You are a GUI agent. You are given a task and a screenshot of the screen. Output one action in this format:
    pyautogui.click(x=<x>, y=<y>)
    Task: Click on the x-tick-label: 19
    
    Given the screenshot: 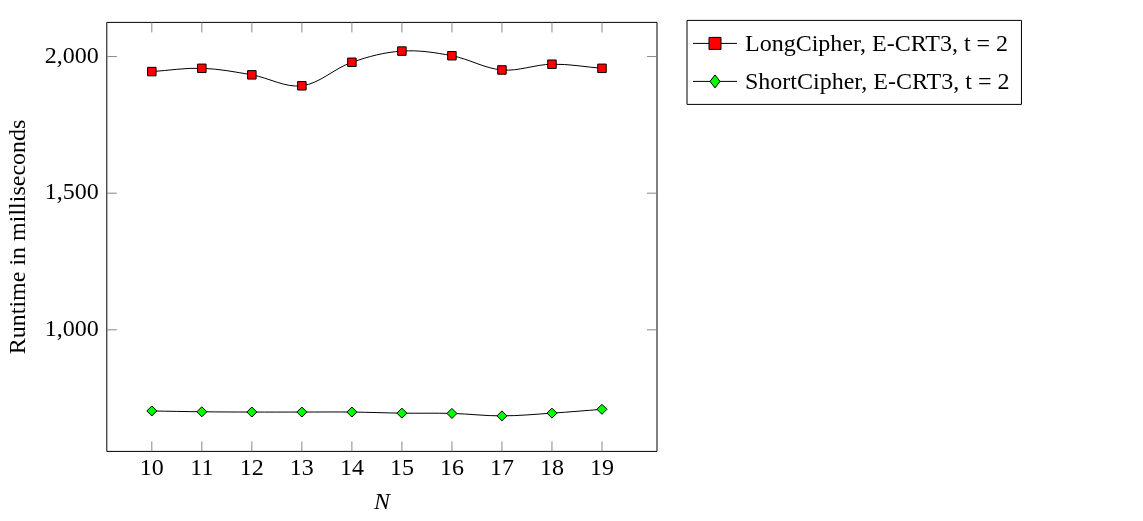 What is the action you would take?
    pyautogui.click(x=601, y=467)
    